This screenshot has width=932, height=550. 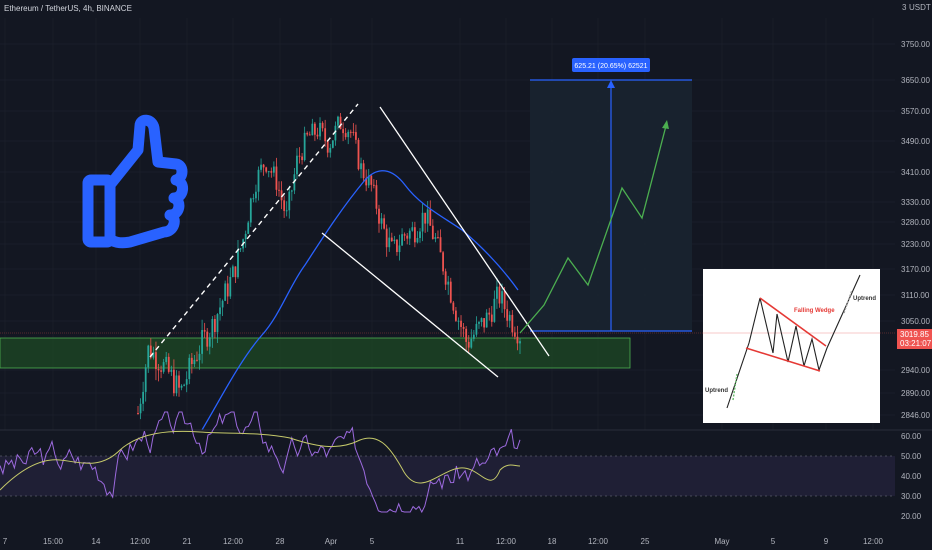 I want to click on rsi-tick-label: 60.00, so click(x=911, y=436).